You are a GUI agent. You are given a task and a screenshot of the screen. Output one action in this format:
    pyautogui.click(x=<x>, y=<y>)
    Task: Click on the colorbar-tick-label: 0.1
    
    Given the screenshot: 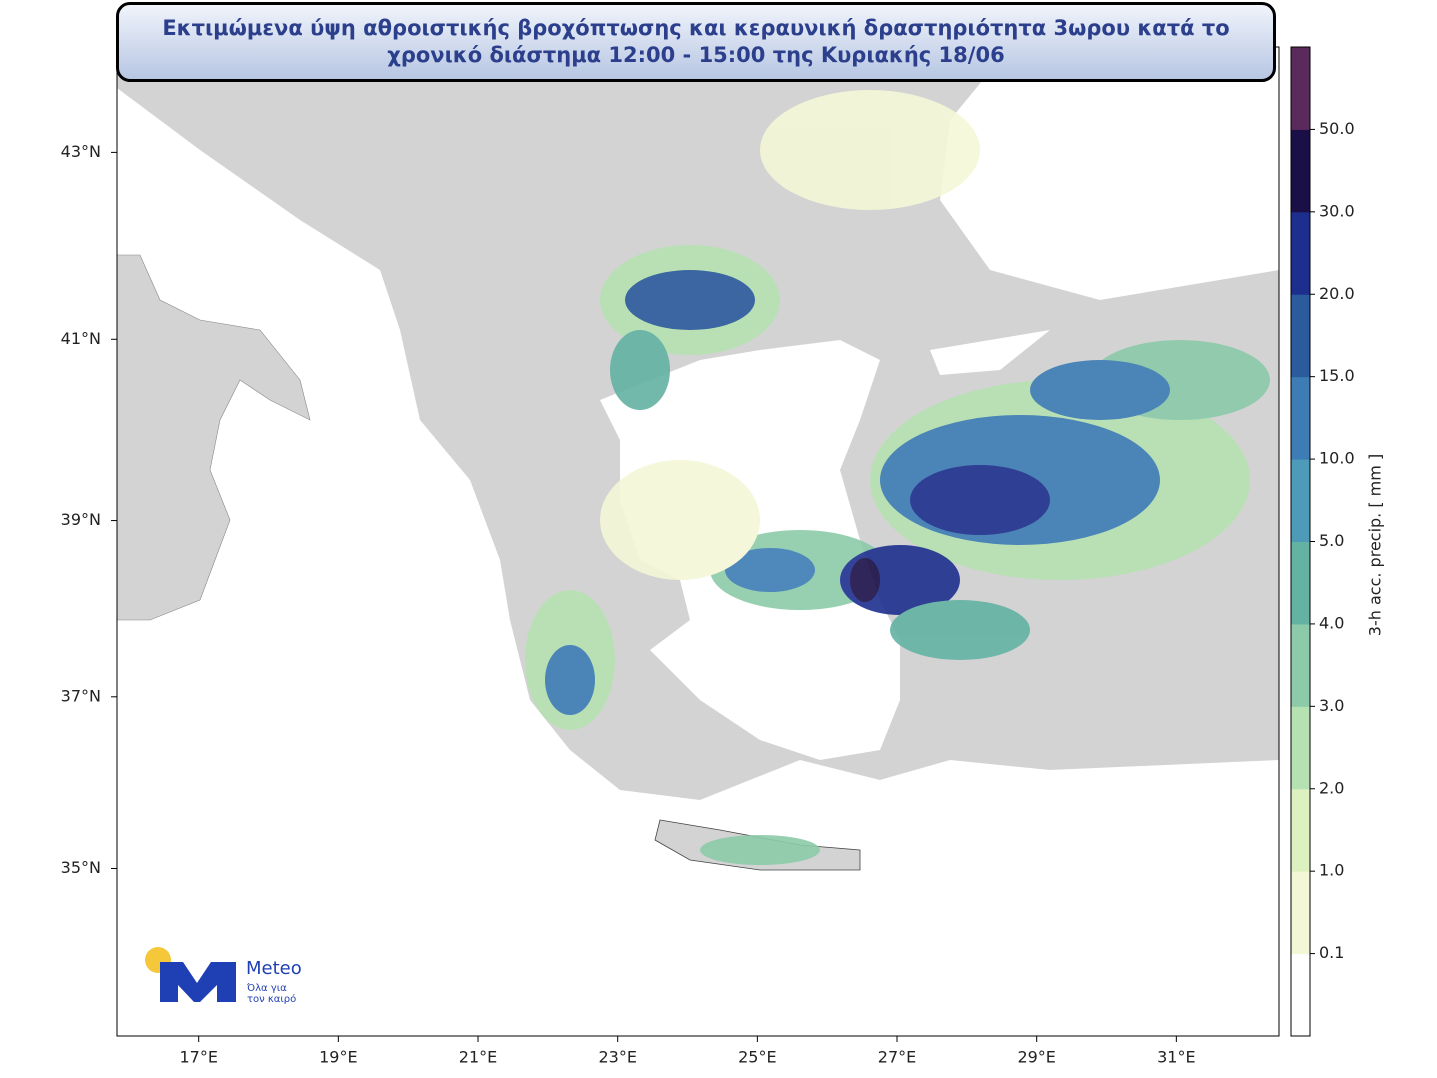 What is the action you would take?
    pyautogui.click(x=1331, y=952)
    